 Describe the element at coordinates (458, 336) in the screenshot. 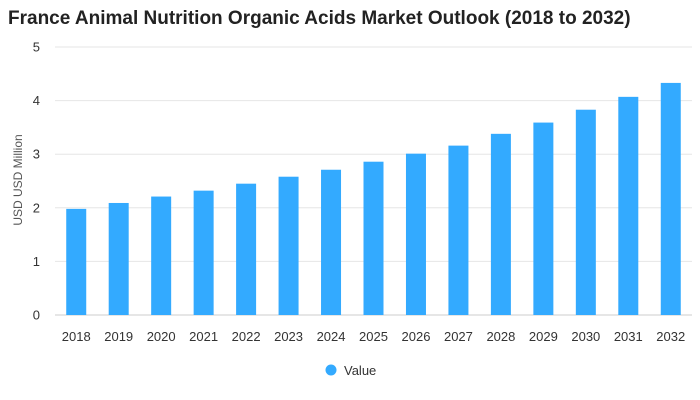

I see `x-tick-label: 2027` at that location.